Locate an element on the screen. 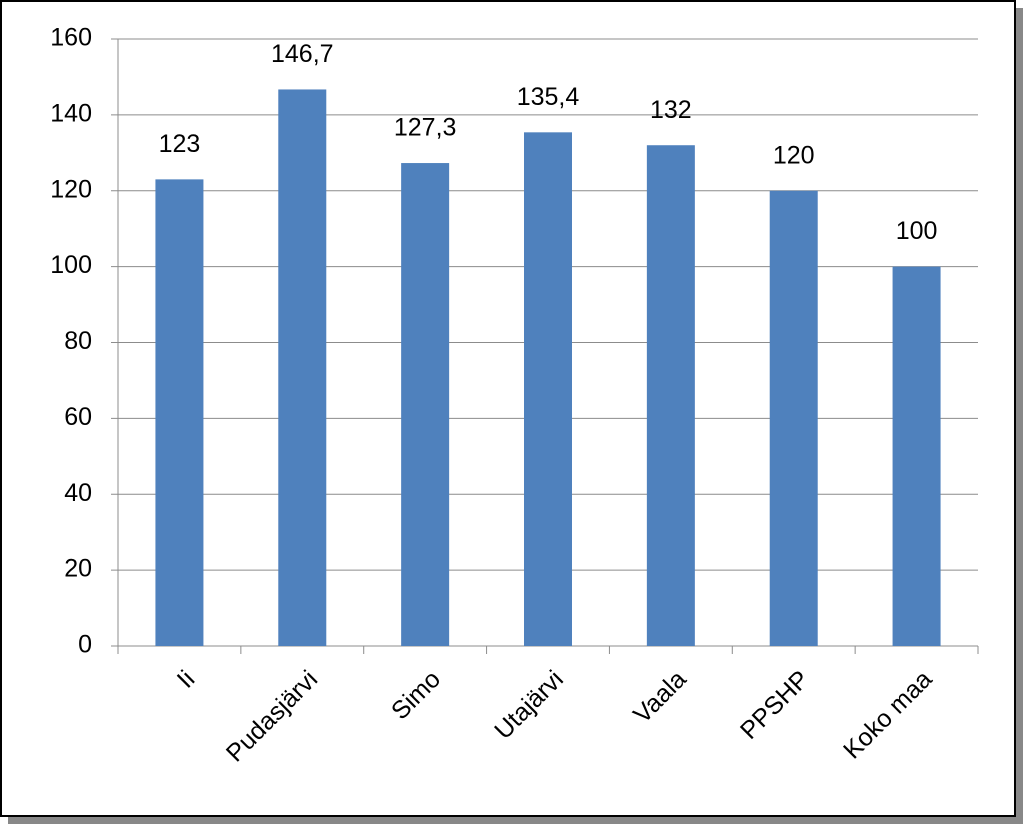 This screenshot has width=1024, height=825. y-tick-label: 100 is located at coordinates (71, 265).